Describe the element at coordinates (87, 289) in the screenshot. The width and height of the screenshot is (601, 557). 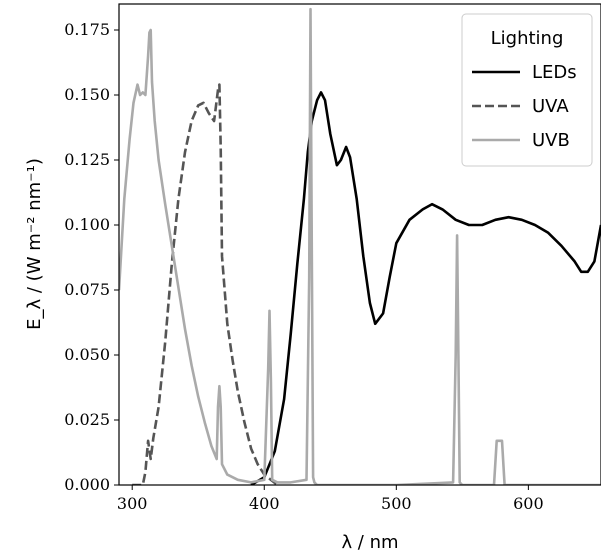
I see `y-tick-label: 0.075` at that location.